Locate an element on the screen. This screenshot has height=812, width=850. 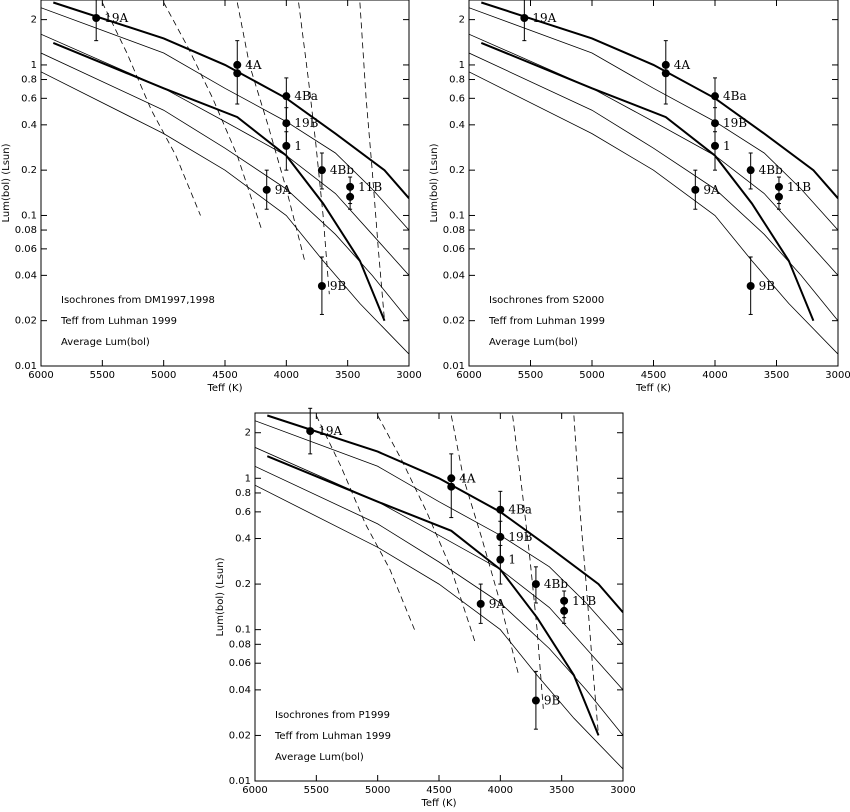
annotation-text: Isochrones from P1999 is located at coordinates (332, 715).